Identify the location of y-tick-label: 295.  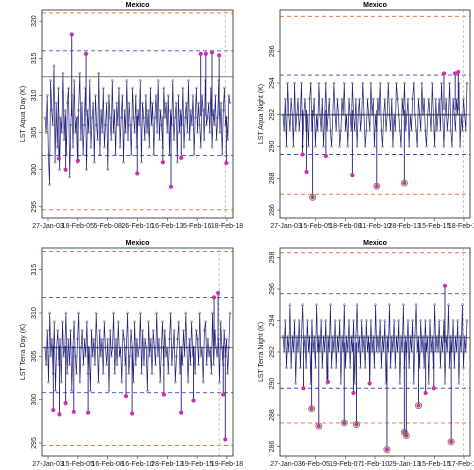
(34, 207).